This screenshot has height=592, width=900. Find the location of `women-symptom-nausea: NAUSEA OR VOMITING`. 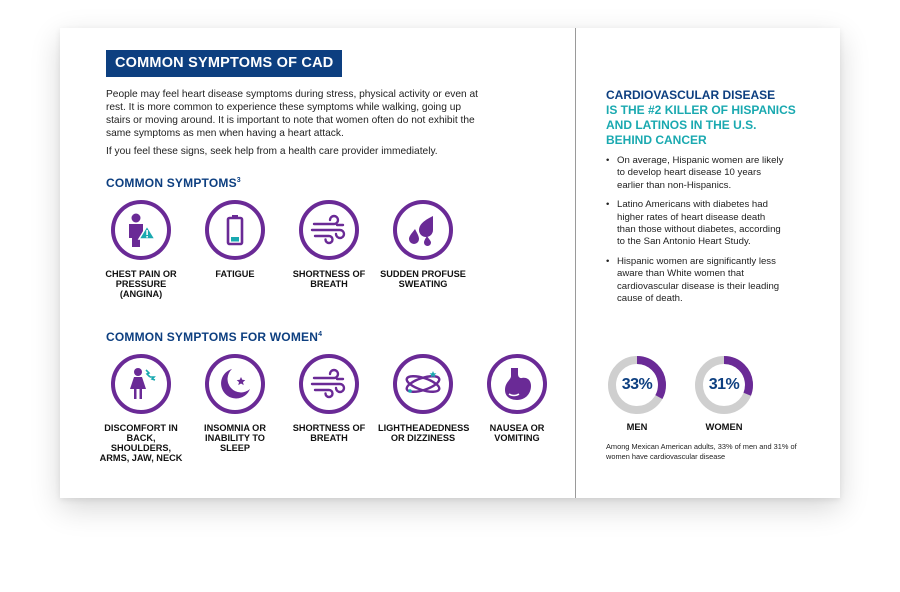

women-symptom-nausea: NAUSEA OR VOMITING is located at coordinates (517, 398).